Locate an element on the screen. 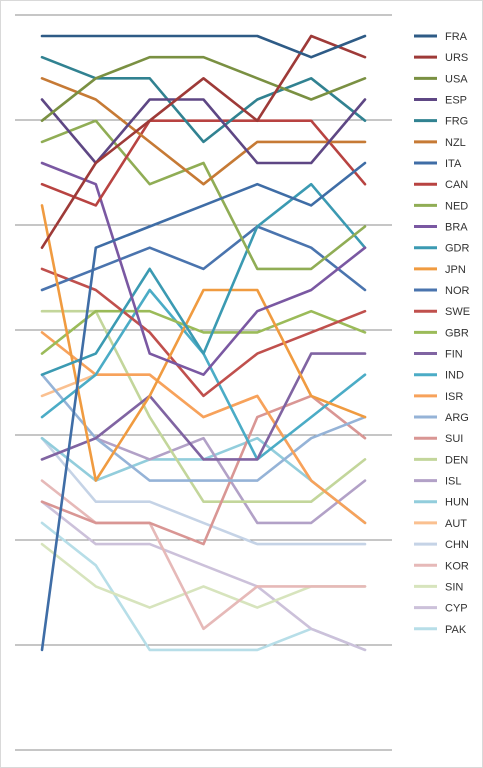 This screenshot has height=768, width=483. legend-label-kor: KOR is located at coordinates (457, 566).